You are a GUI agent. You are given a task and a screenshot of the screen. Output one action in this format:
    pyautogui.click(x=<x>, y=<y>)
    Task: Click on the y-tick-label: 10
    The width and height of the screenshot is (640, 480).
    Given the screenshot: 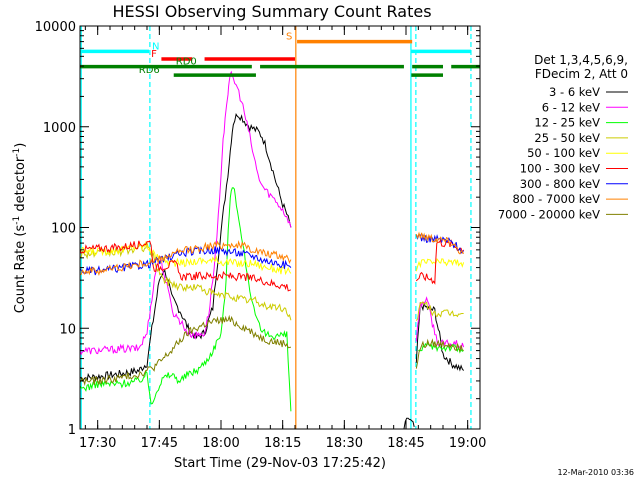 What is the action you would take?
    pyautogui.click(x=67, y=329)
    